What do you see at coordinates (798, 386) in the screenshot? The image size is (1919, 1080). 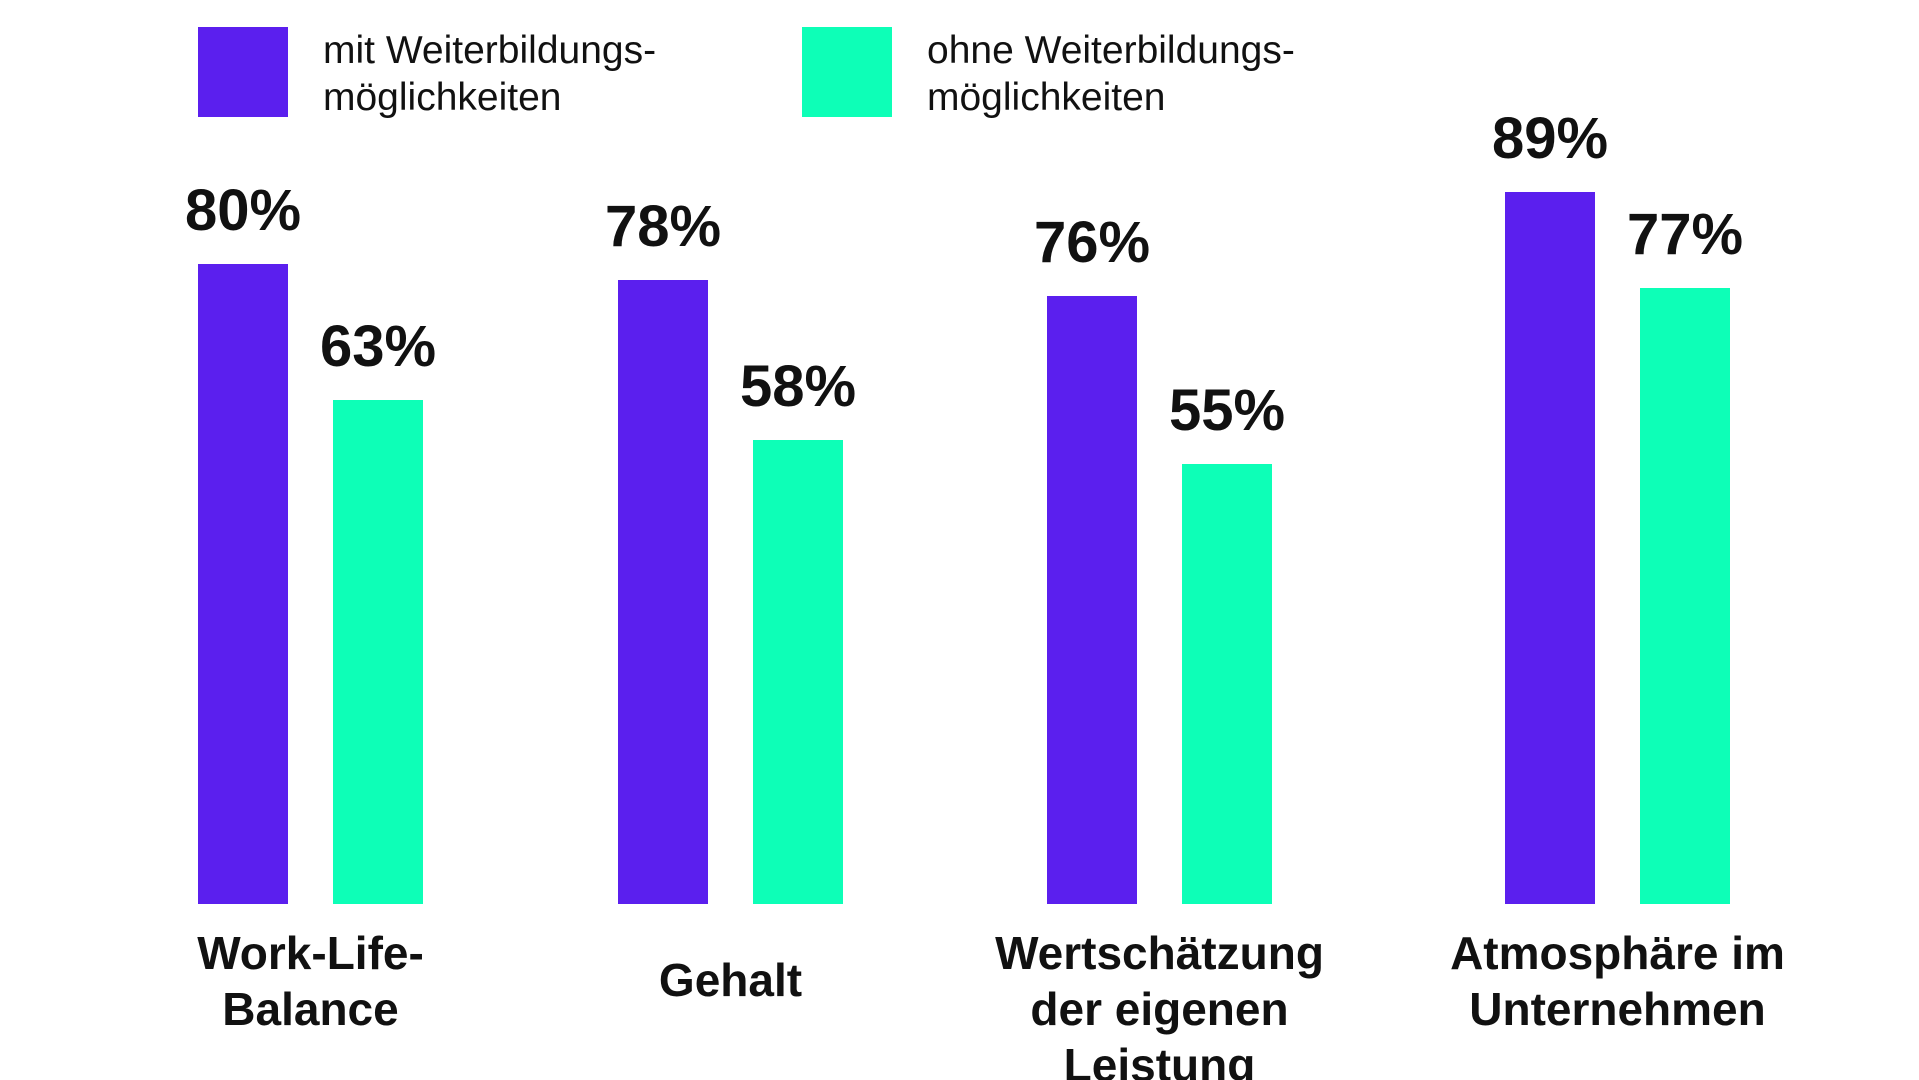 I see `value-label-series2-2: 58%` at bounding box center [798, 386].